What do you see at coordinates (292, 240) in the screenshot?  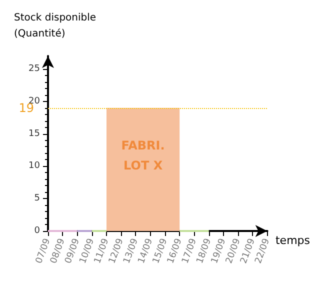 I see `x-axis-title: temps` at bounding box center [292, 240].